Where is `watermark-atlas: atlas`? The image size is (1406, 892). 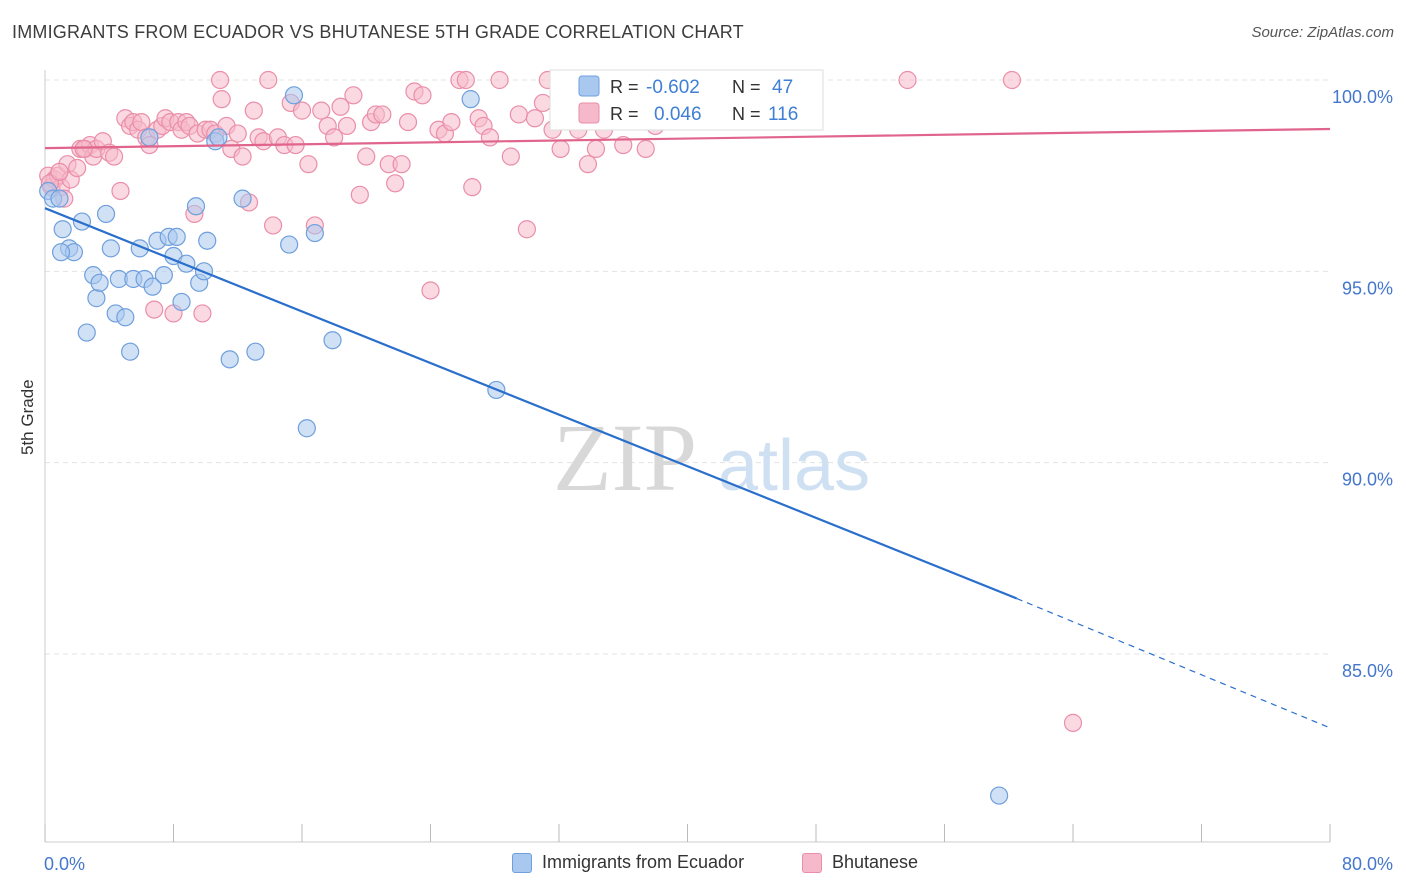 watermark-atlas: atlas is located at coordinates (794, 466).